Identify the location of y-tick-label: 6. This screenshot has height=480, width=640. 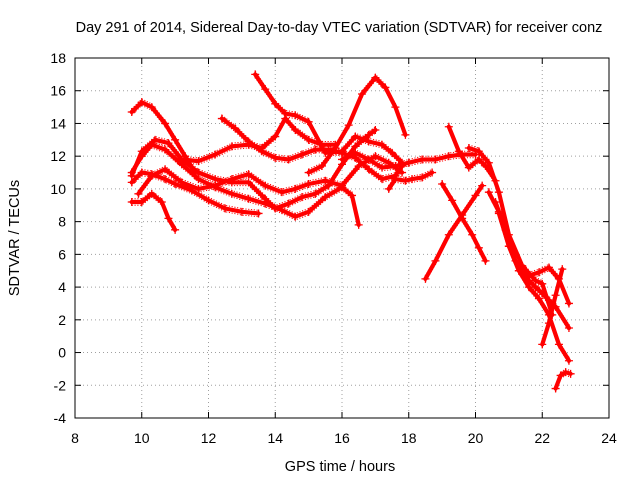
(62, 254).